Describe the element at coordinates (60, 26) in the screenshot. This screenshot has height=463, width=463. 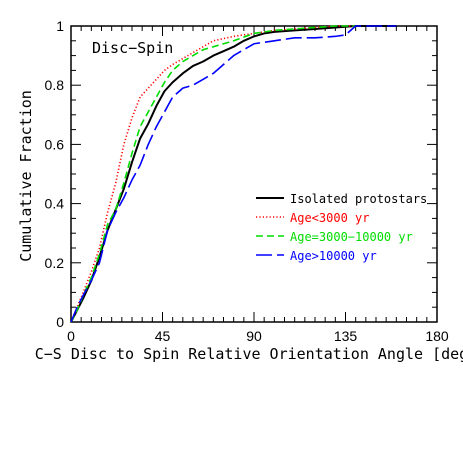
I see `y-tick-label: 1` at that location.